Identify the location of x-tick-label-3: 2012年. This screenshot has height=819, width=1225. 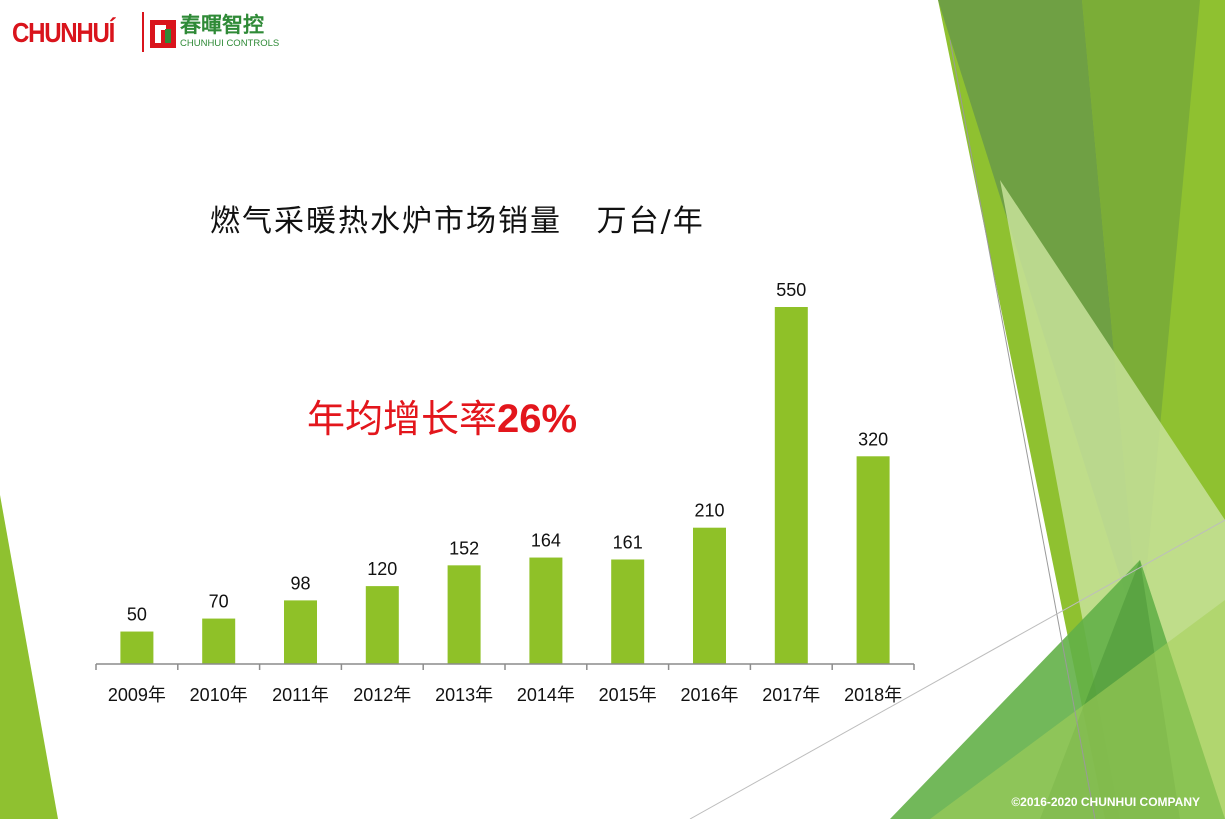
(382, 695).